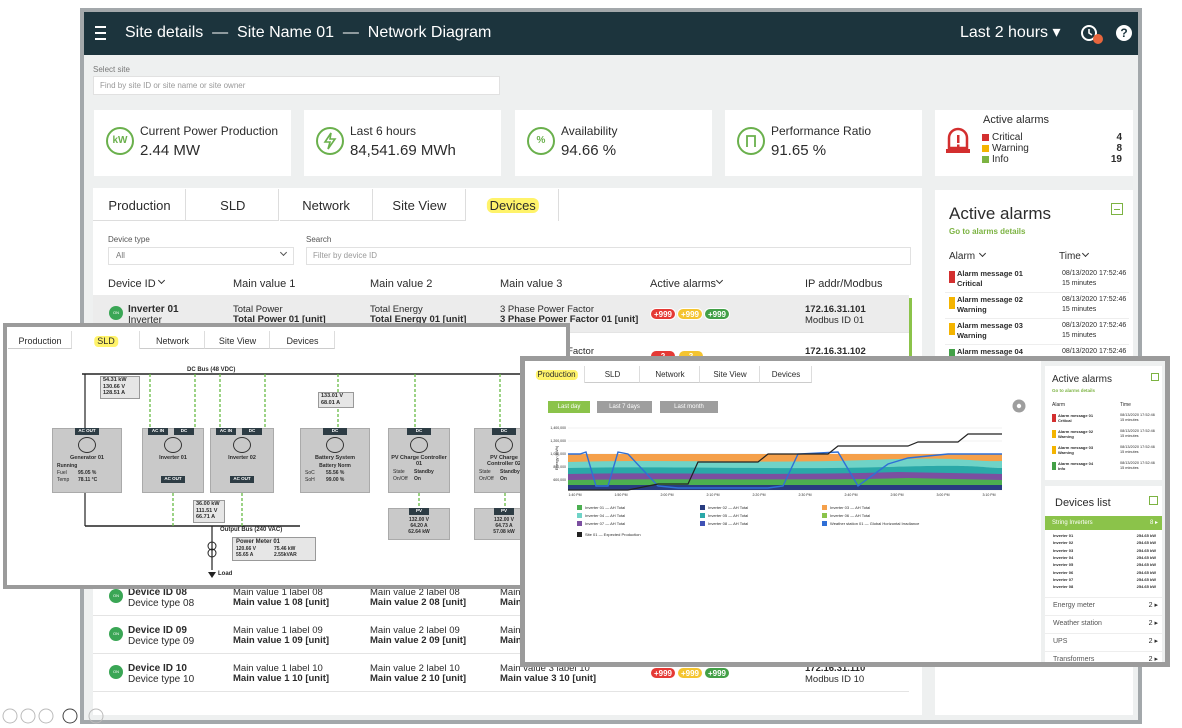 This screenshot has height=728, width=1182. Describe the element at coordinates (850, 507) in the screenshot. I see `legend-label: Inverter 03 — AH Total` at that location.